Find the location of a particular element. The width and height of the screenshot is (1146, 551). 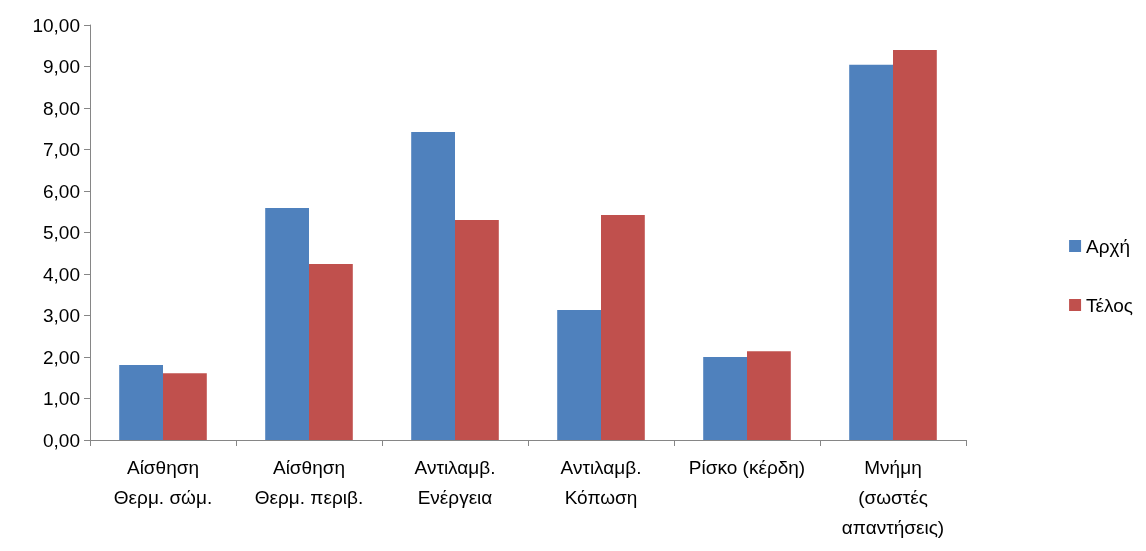

y-tick-label: 8,00 is located at coordinates (61, 108).